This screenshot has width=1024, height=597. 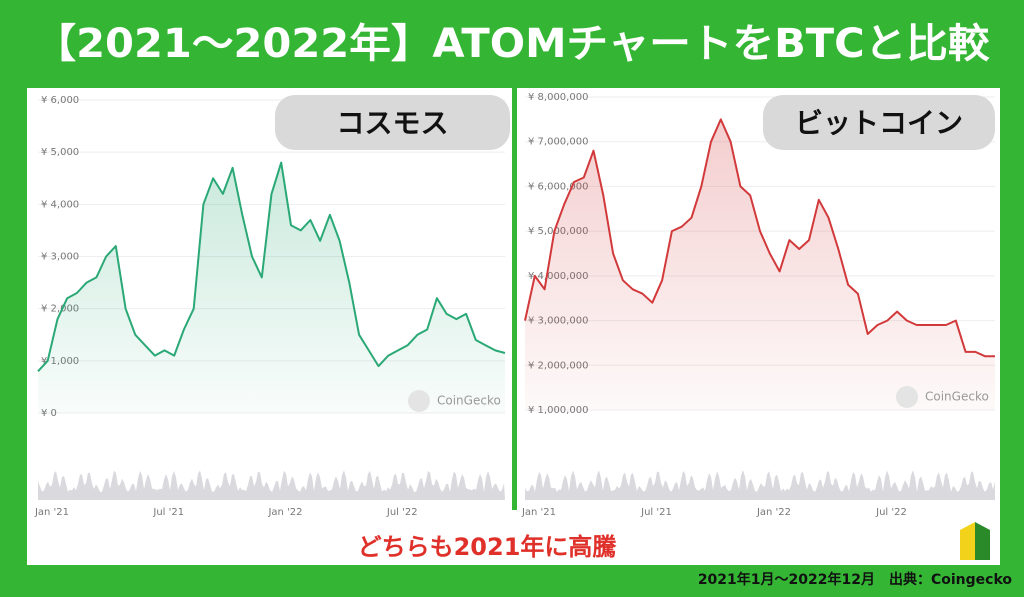 I want to click on caption: どちらも2021年に高騰, so click(x=487, y=547).